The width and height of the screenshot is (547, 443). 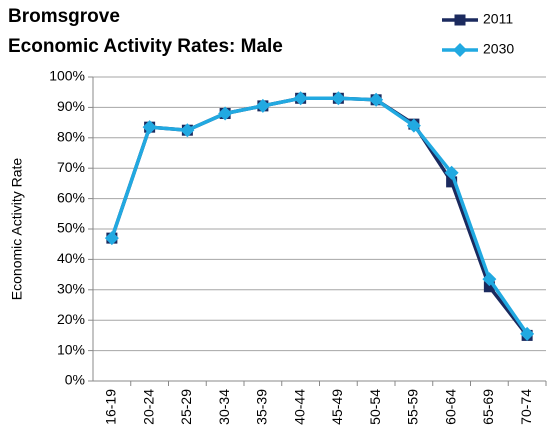 I want to click on legend-label: 2030, so click(x=498, y=49).